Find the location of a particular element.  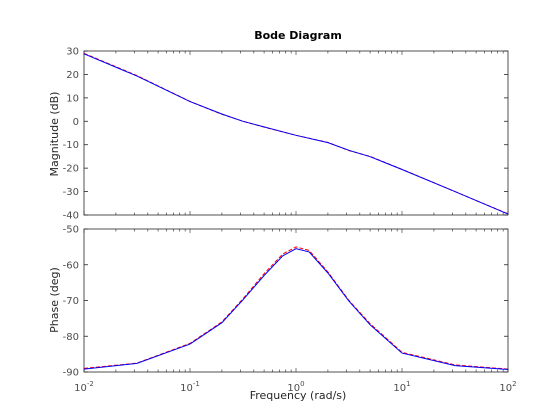

x-tick-exponent: 1 is located at coordinates (408, 384).